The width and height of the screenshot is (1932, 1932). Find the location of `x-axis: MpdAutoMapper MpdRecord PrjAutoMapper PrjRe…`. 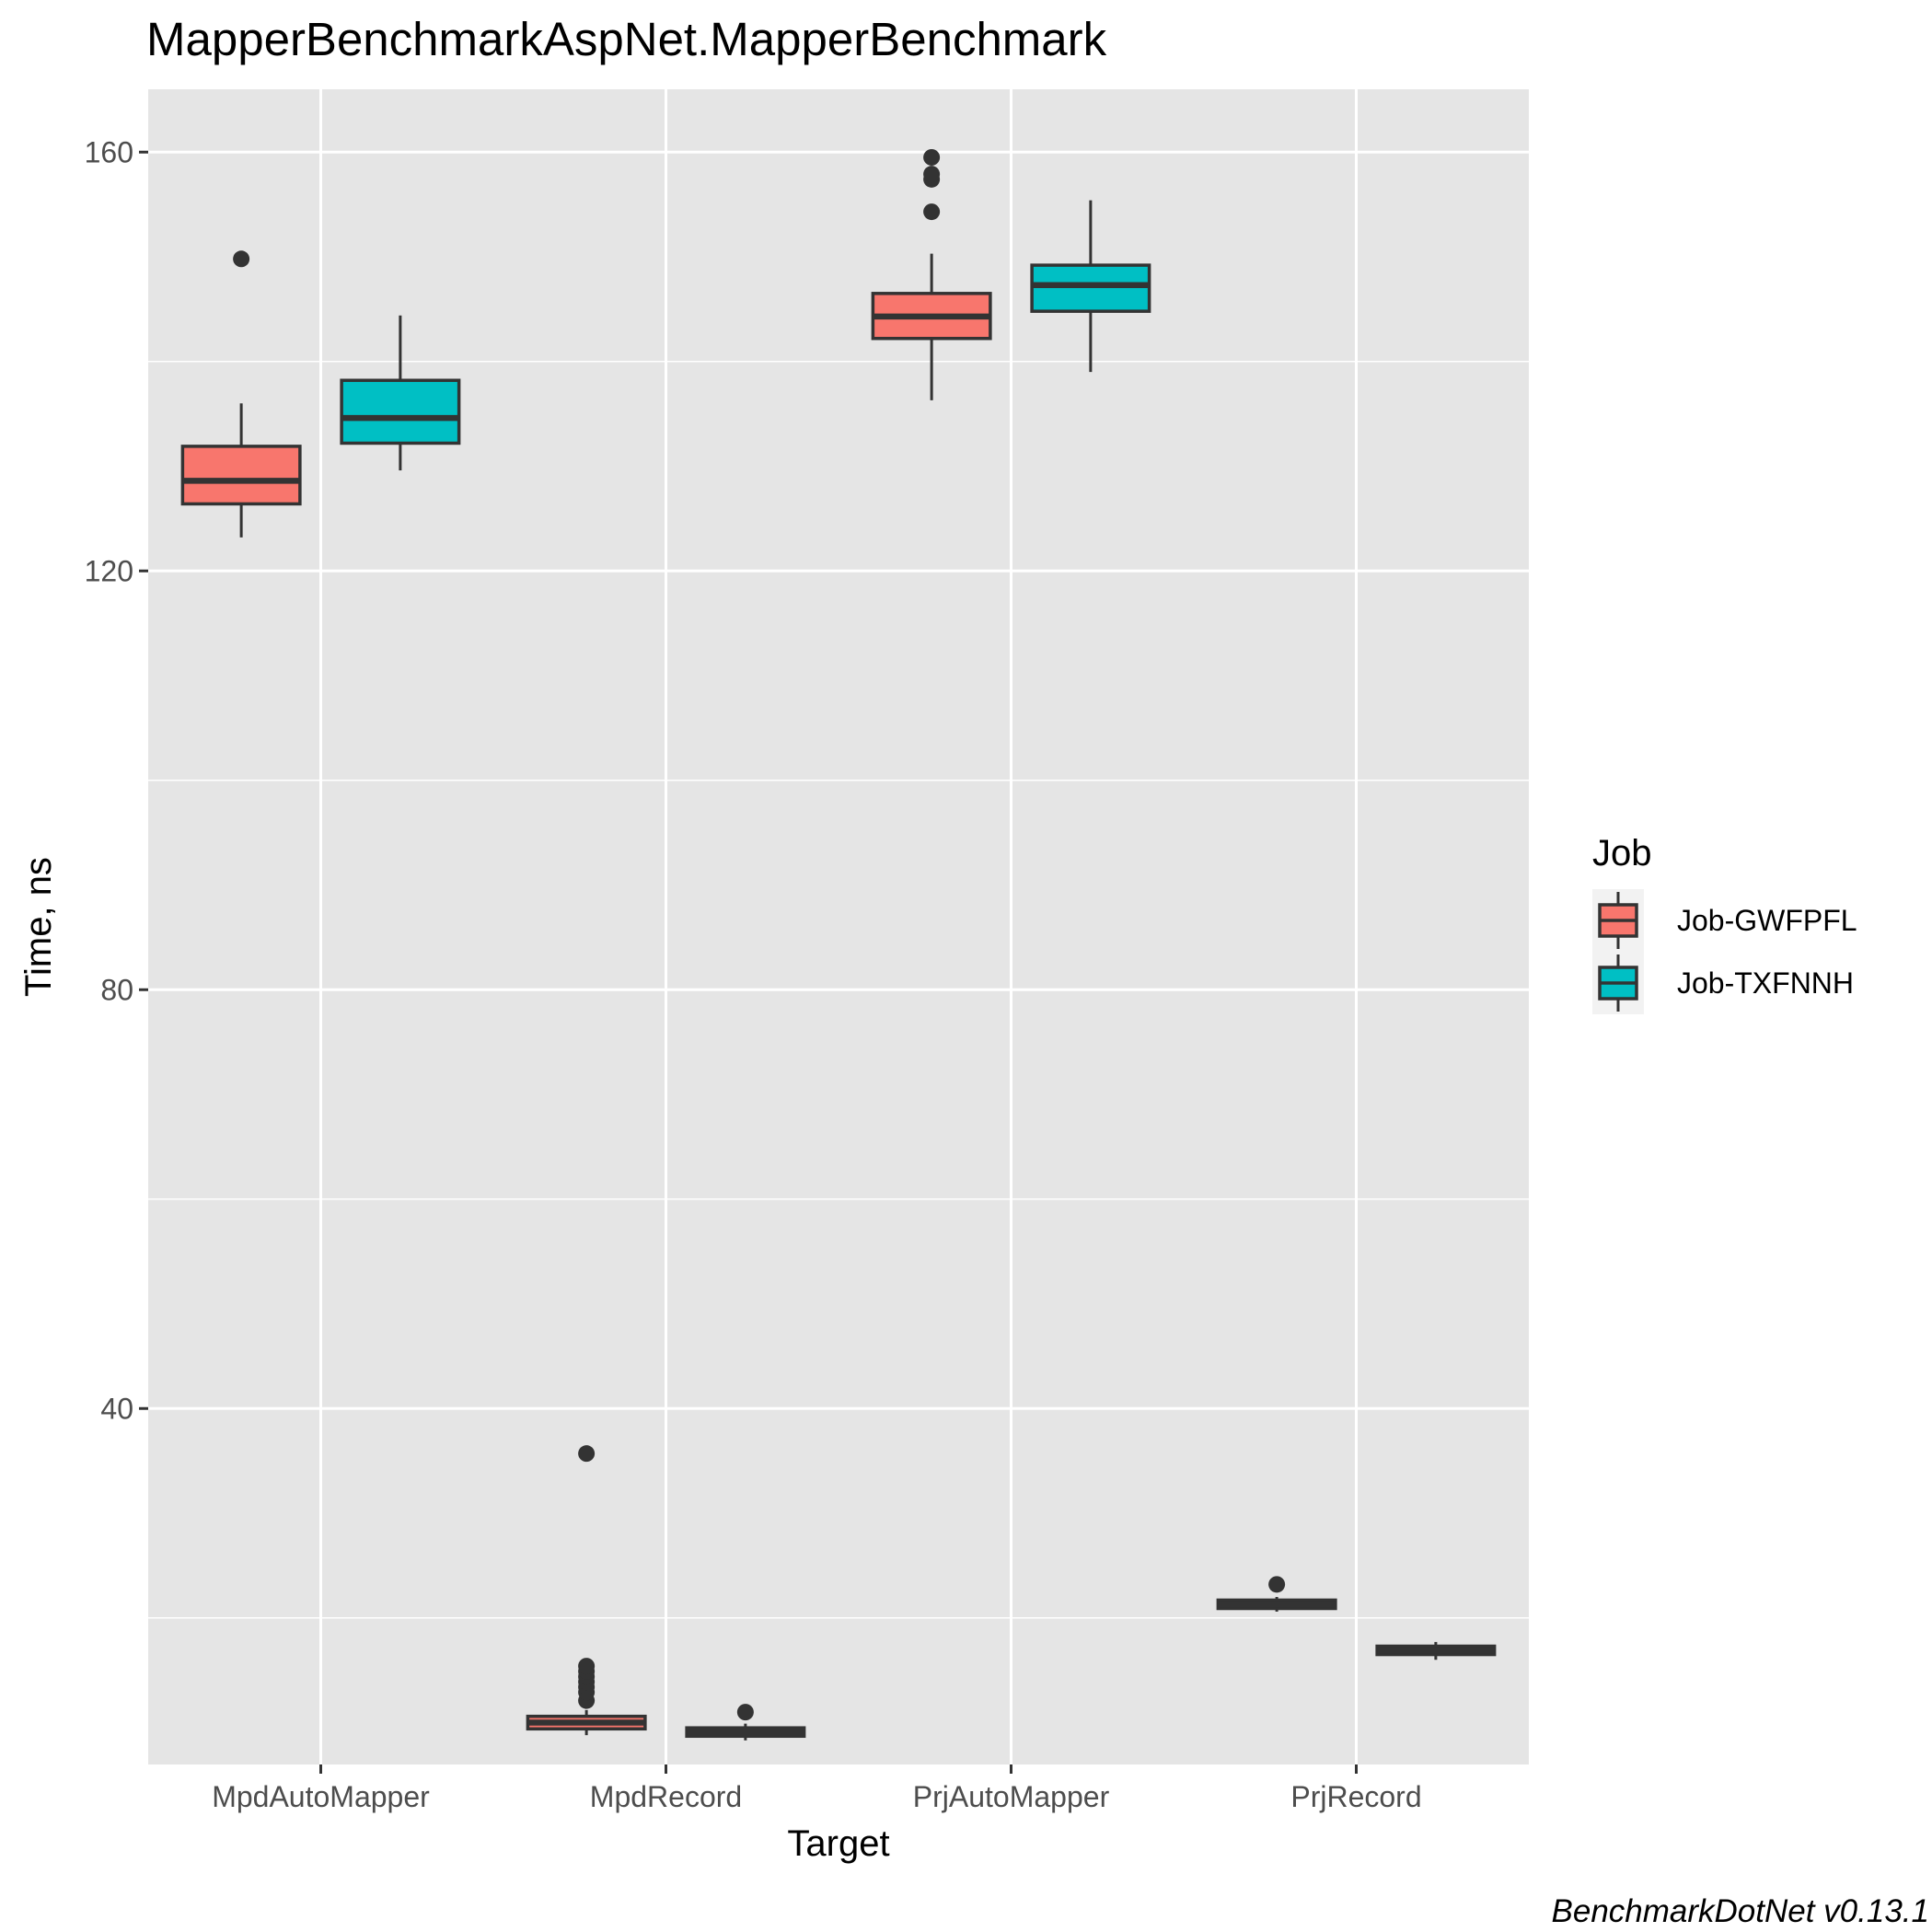

x-axis: MpdAutoMapper MpdRecord PrjAutoMapper PrjRe… is located at coordinates (817, 1789).